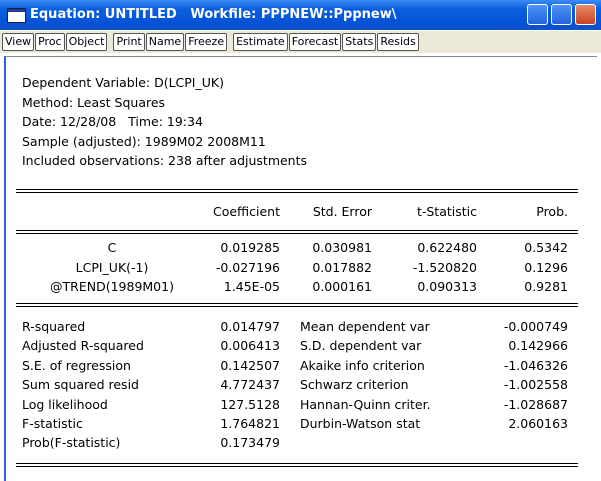  I want to click on stat-label: S.D. dependent var, so click(361, 346).